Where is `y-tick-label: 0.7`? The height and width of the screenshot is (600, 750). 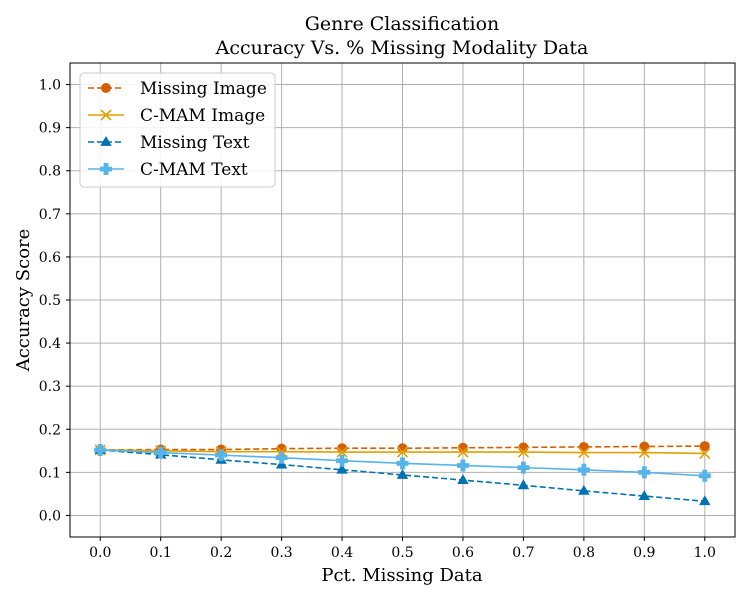
y-tick-label: 0.7 is located at coordinates (50, 215).